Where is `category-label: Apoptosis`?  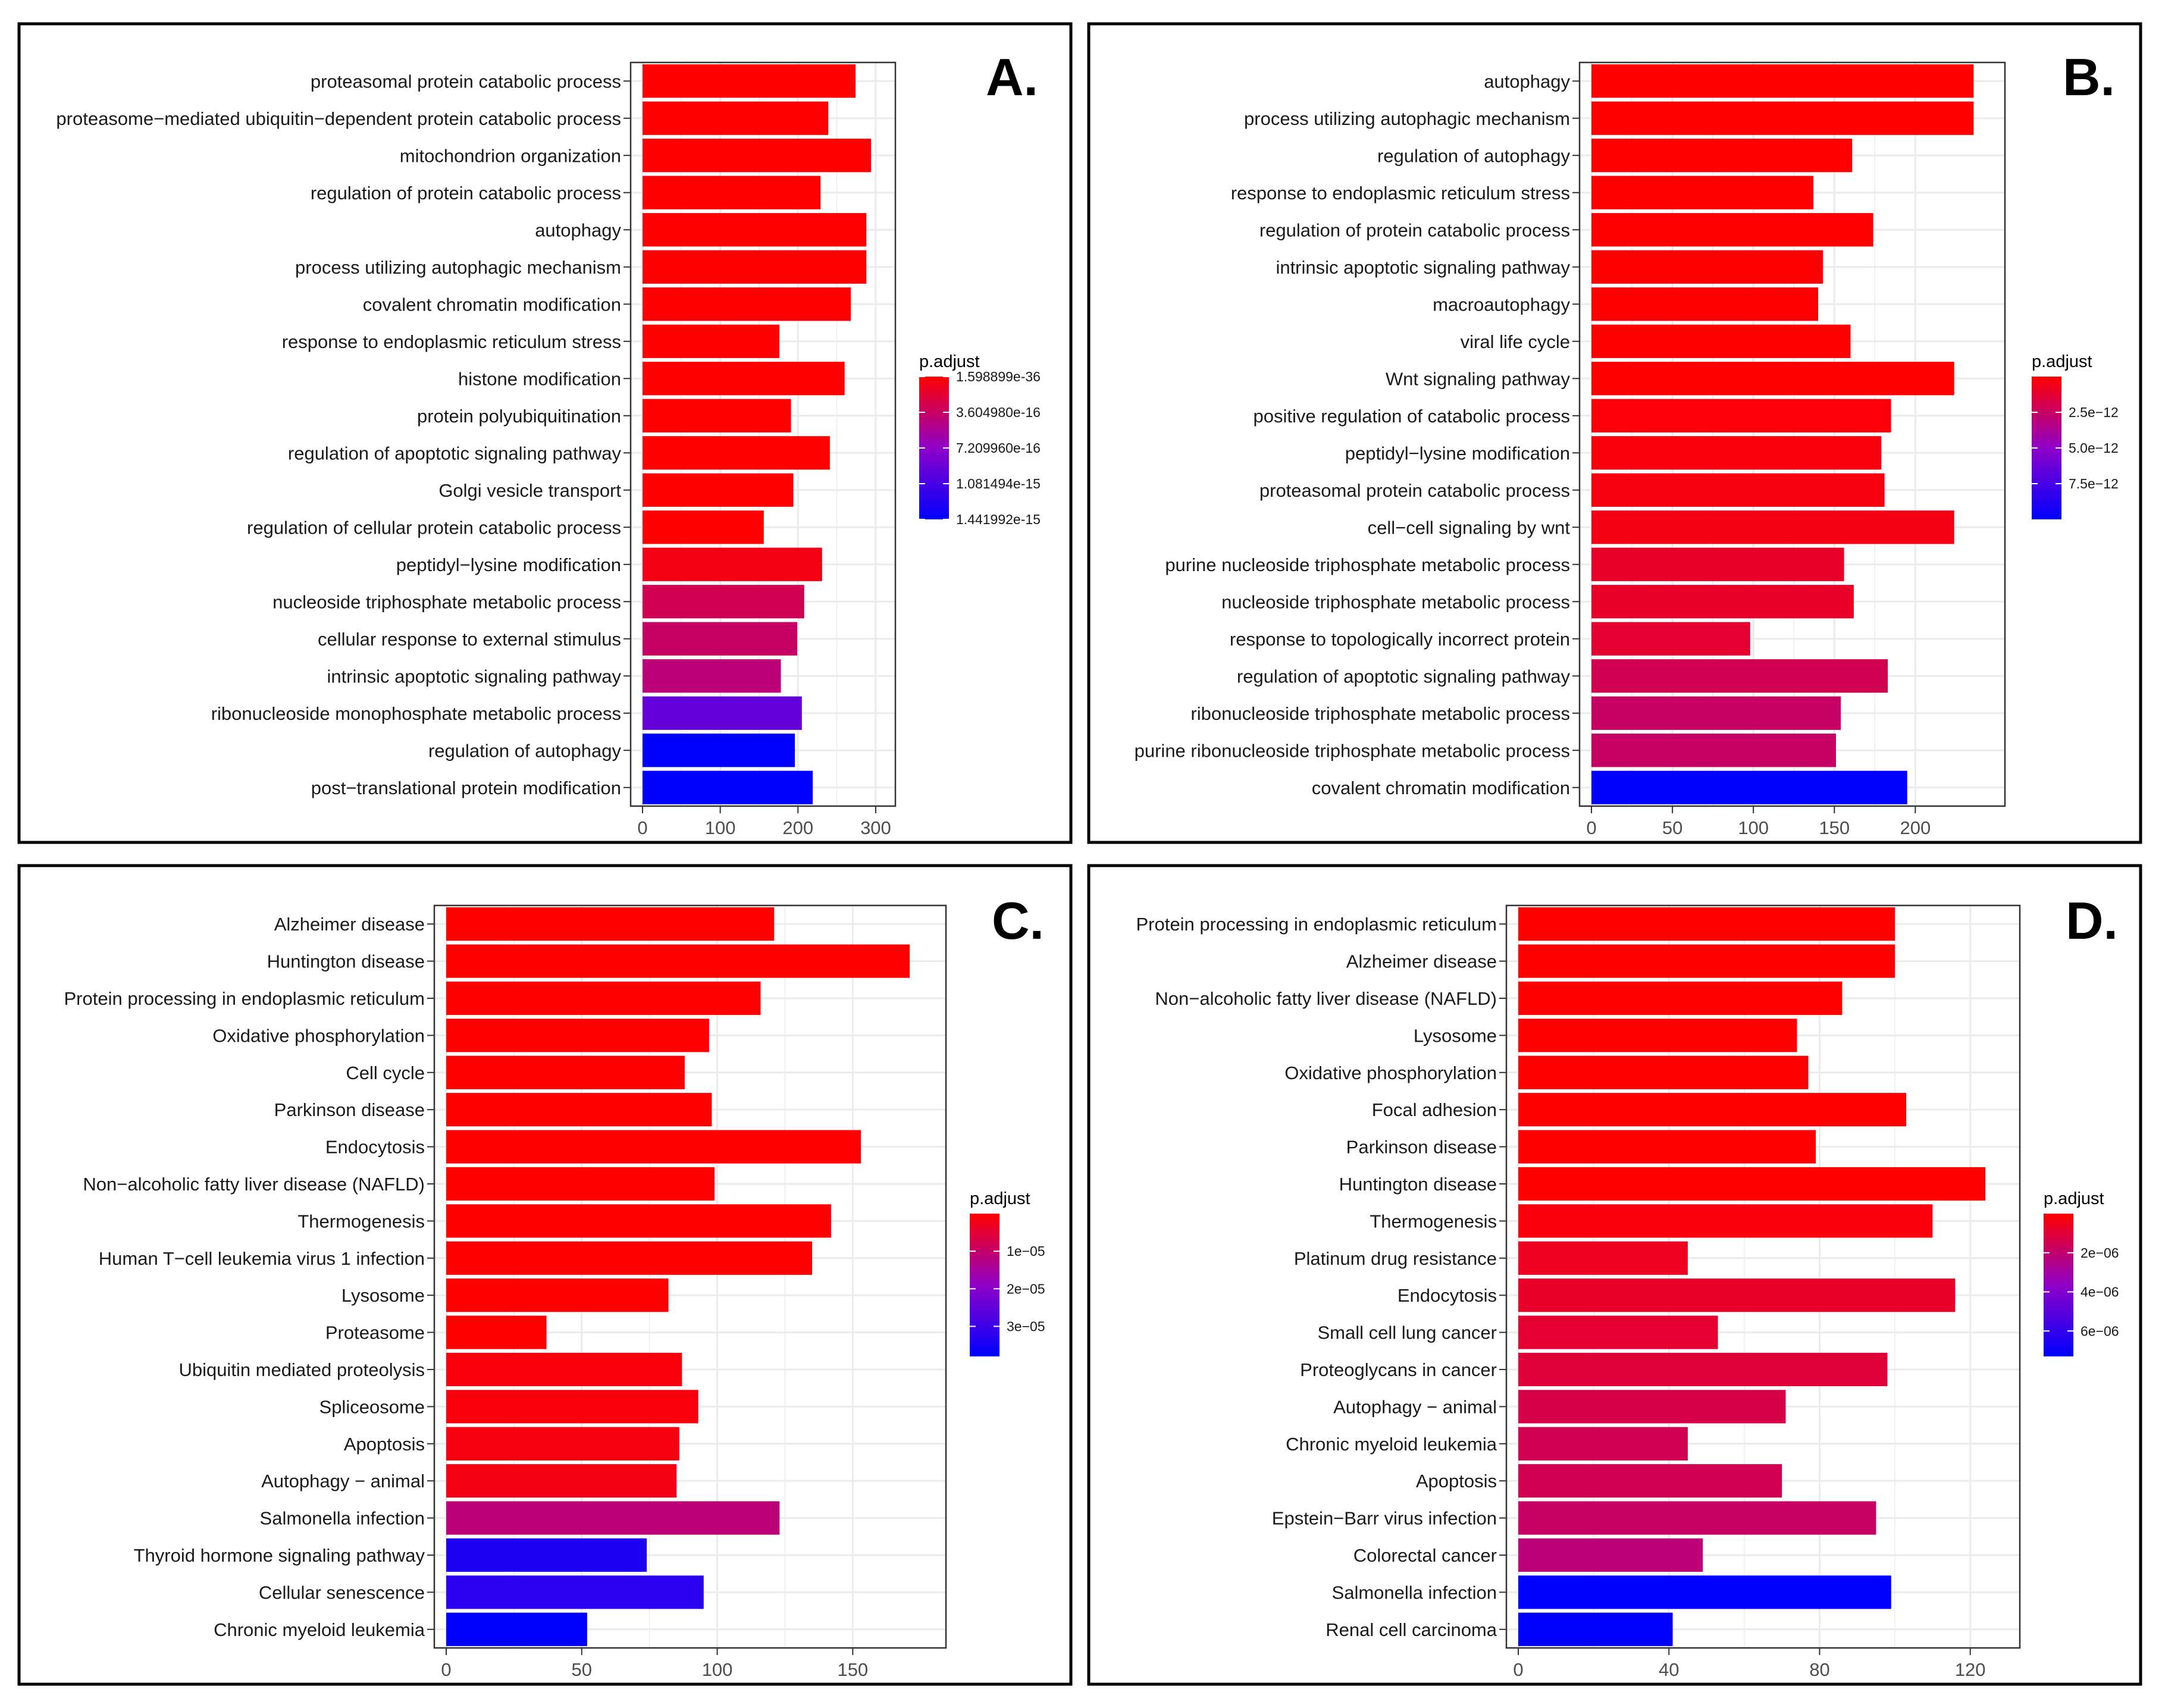
category-label: Apoptosis is located at coordinates (1456, 1481).